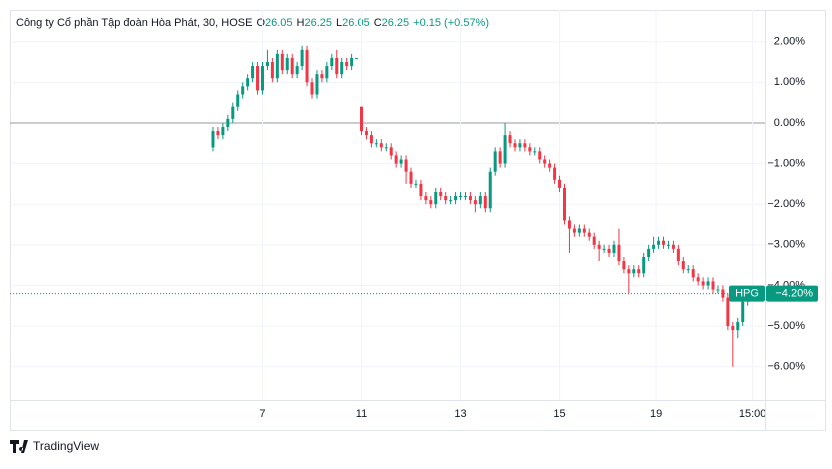 This screenshot has width=832, height=469. What do you see at coordinates (559, 414) in the screenshot?
I see `x-tick-label: 15` at bounding box center [559, 414].